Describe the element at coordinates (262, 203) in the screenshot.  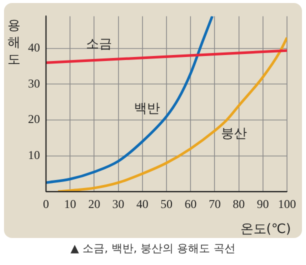
I see `x-tick-label: 90` at that location.